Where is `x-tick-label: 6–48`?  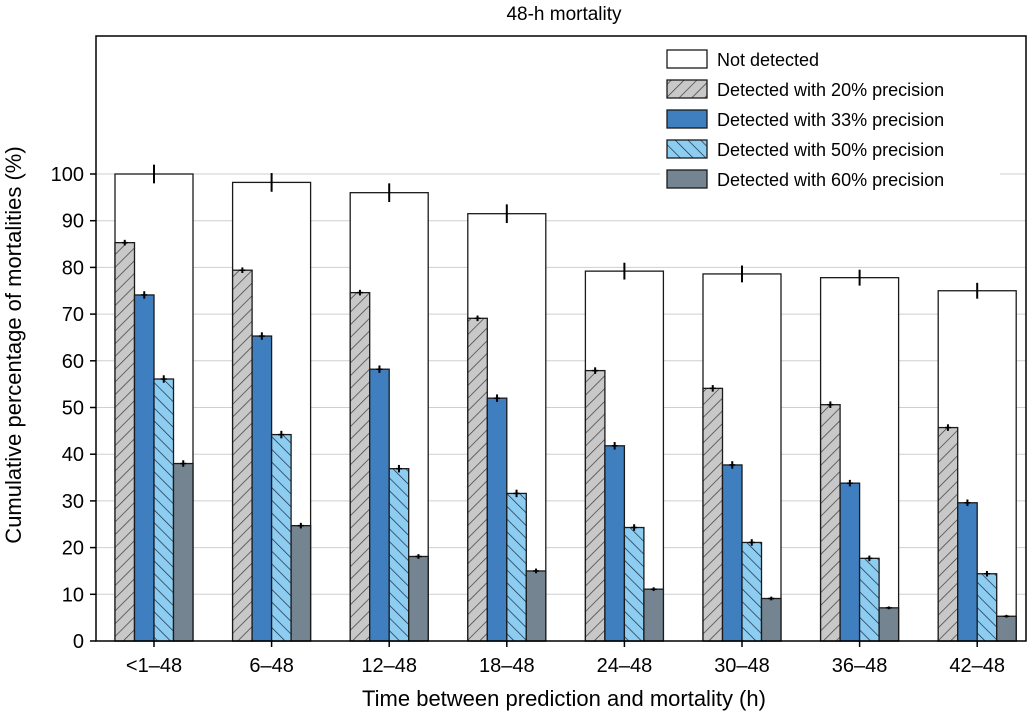 x-tick-label: 6–48 is located at coordinates (271, 666).